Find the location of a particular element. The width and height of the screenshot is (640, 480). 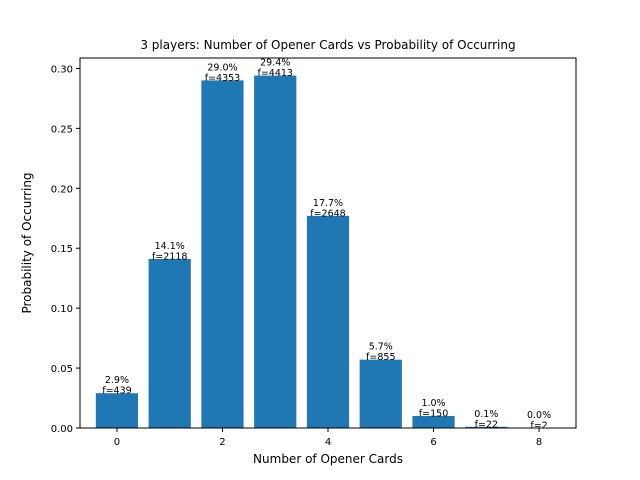

bar-3-percent-label: 29.4% is located at coordinates (275, 63).